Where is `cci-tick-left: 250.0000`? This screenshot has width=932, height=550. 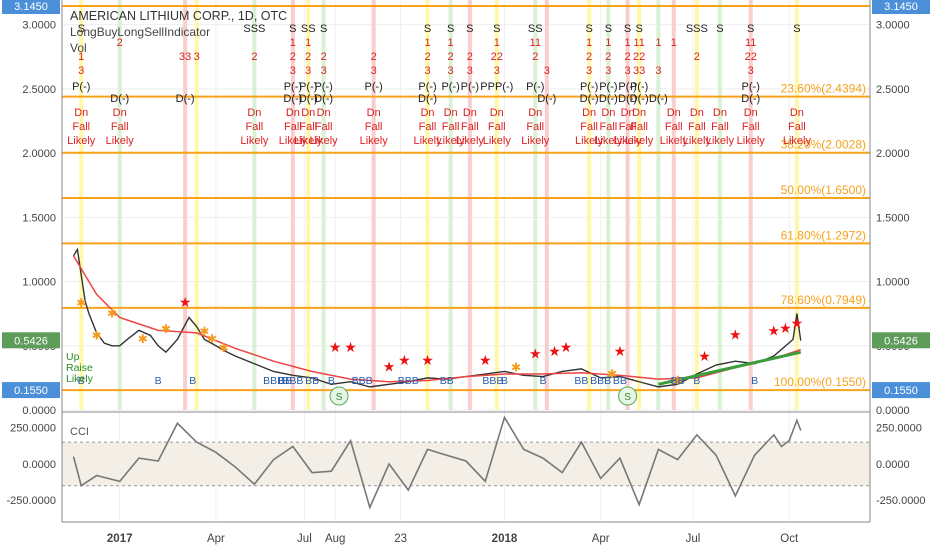 cci-tick-left: 250.0000 is located at coordinates (33, 429).